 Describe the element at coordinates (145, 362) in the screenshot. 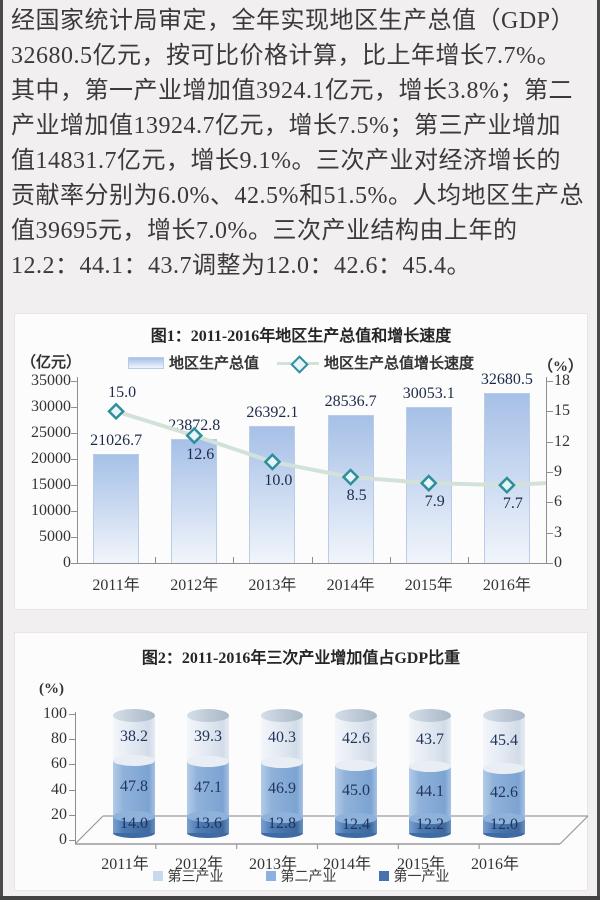

I see `bar-swatch-icon` at that location.